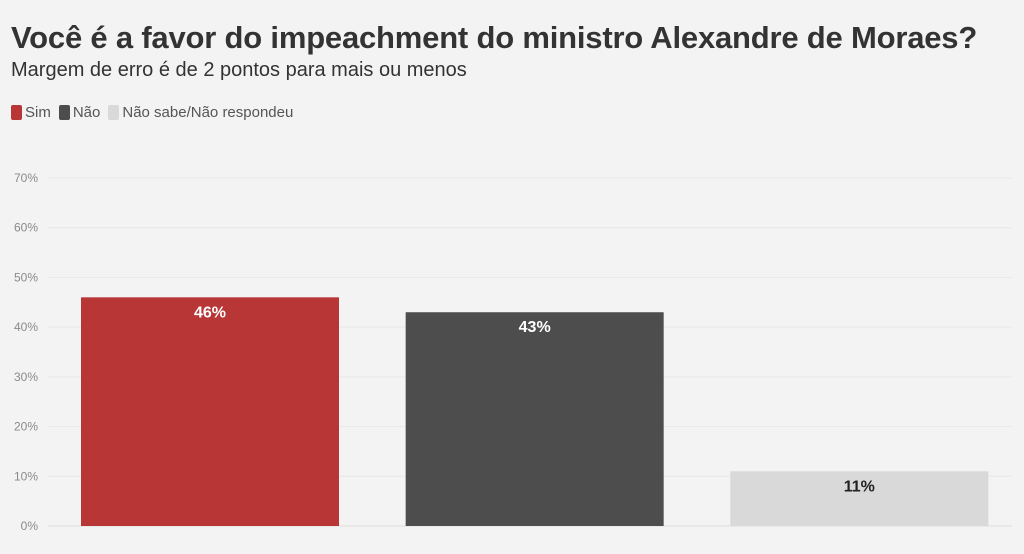 This screenshot has height=554, width=1024. Describe the element at coordinates (208, 112) in the screenshot. I see `legend-label-nao-sabe: Não sabe/Não respondeu` at that location.